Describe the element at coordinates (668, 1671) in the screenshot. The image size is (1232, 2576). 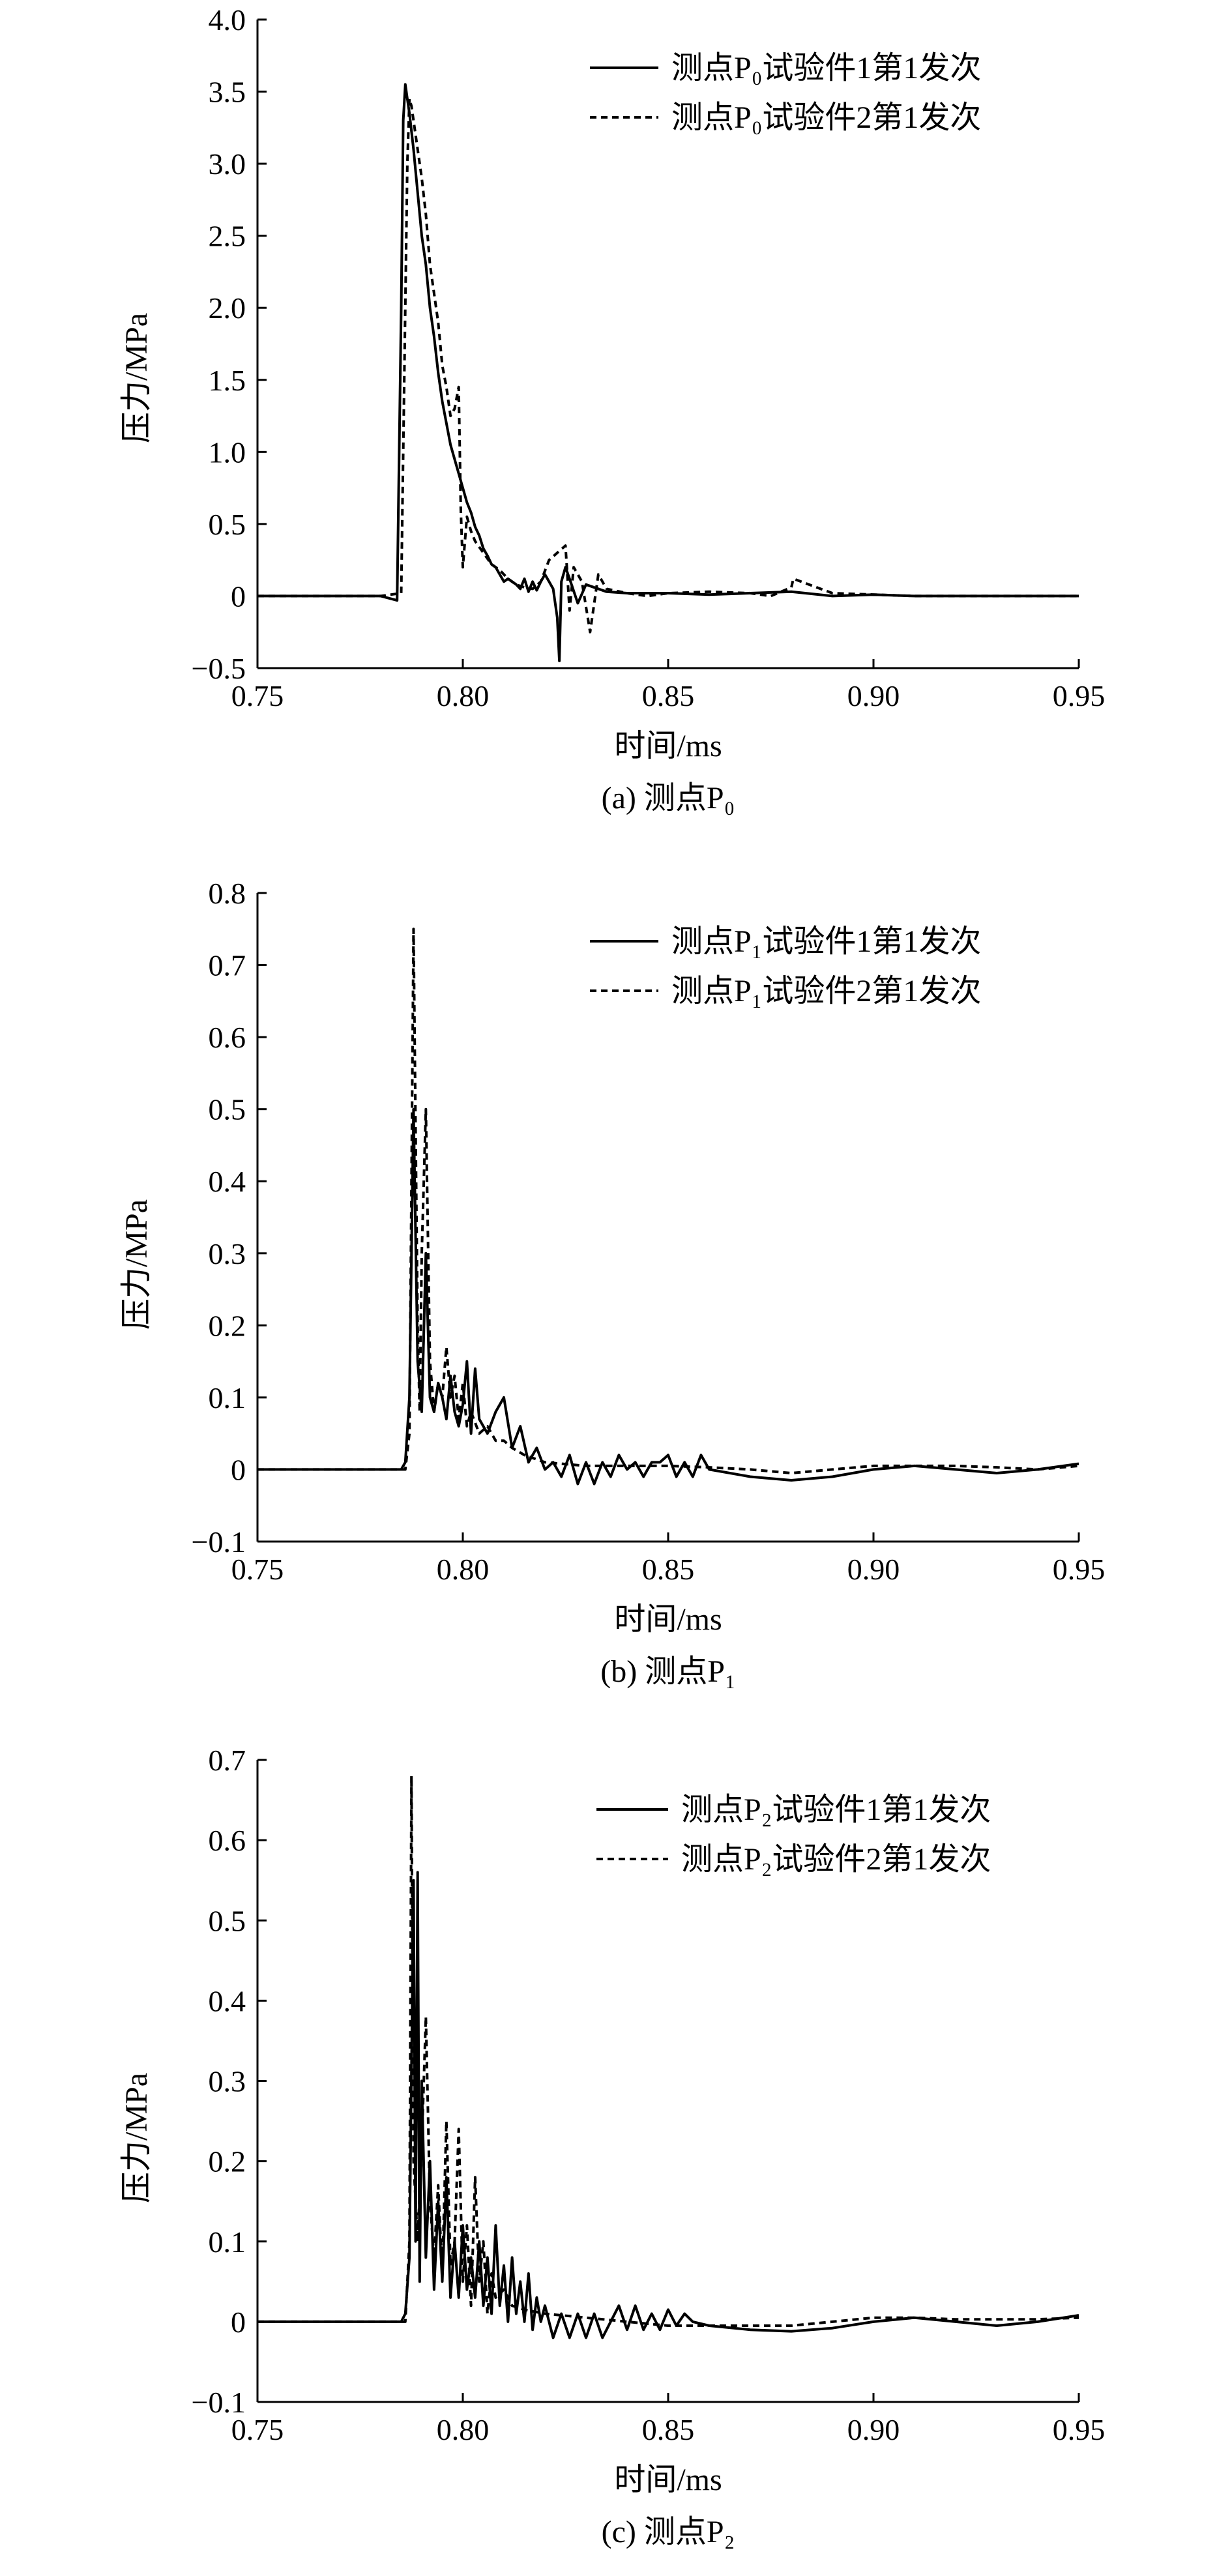
I see `panel-caption: (b) 测点P₁` at that location.